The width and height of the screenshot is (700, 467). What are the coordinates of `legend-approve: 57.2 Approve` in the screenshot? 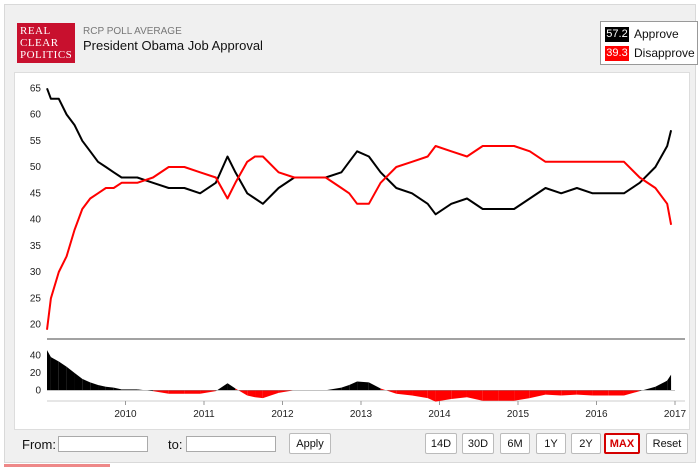 It's located at (642, 34).